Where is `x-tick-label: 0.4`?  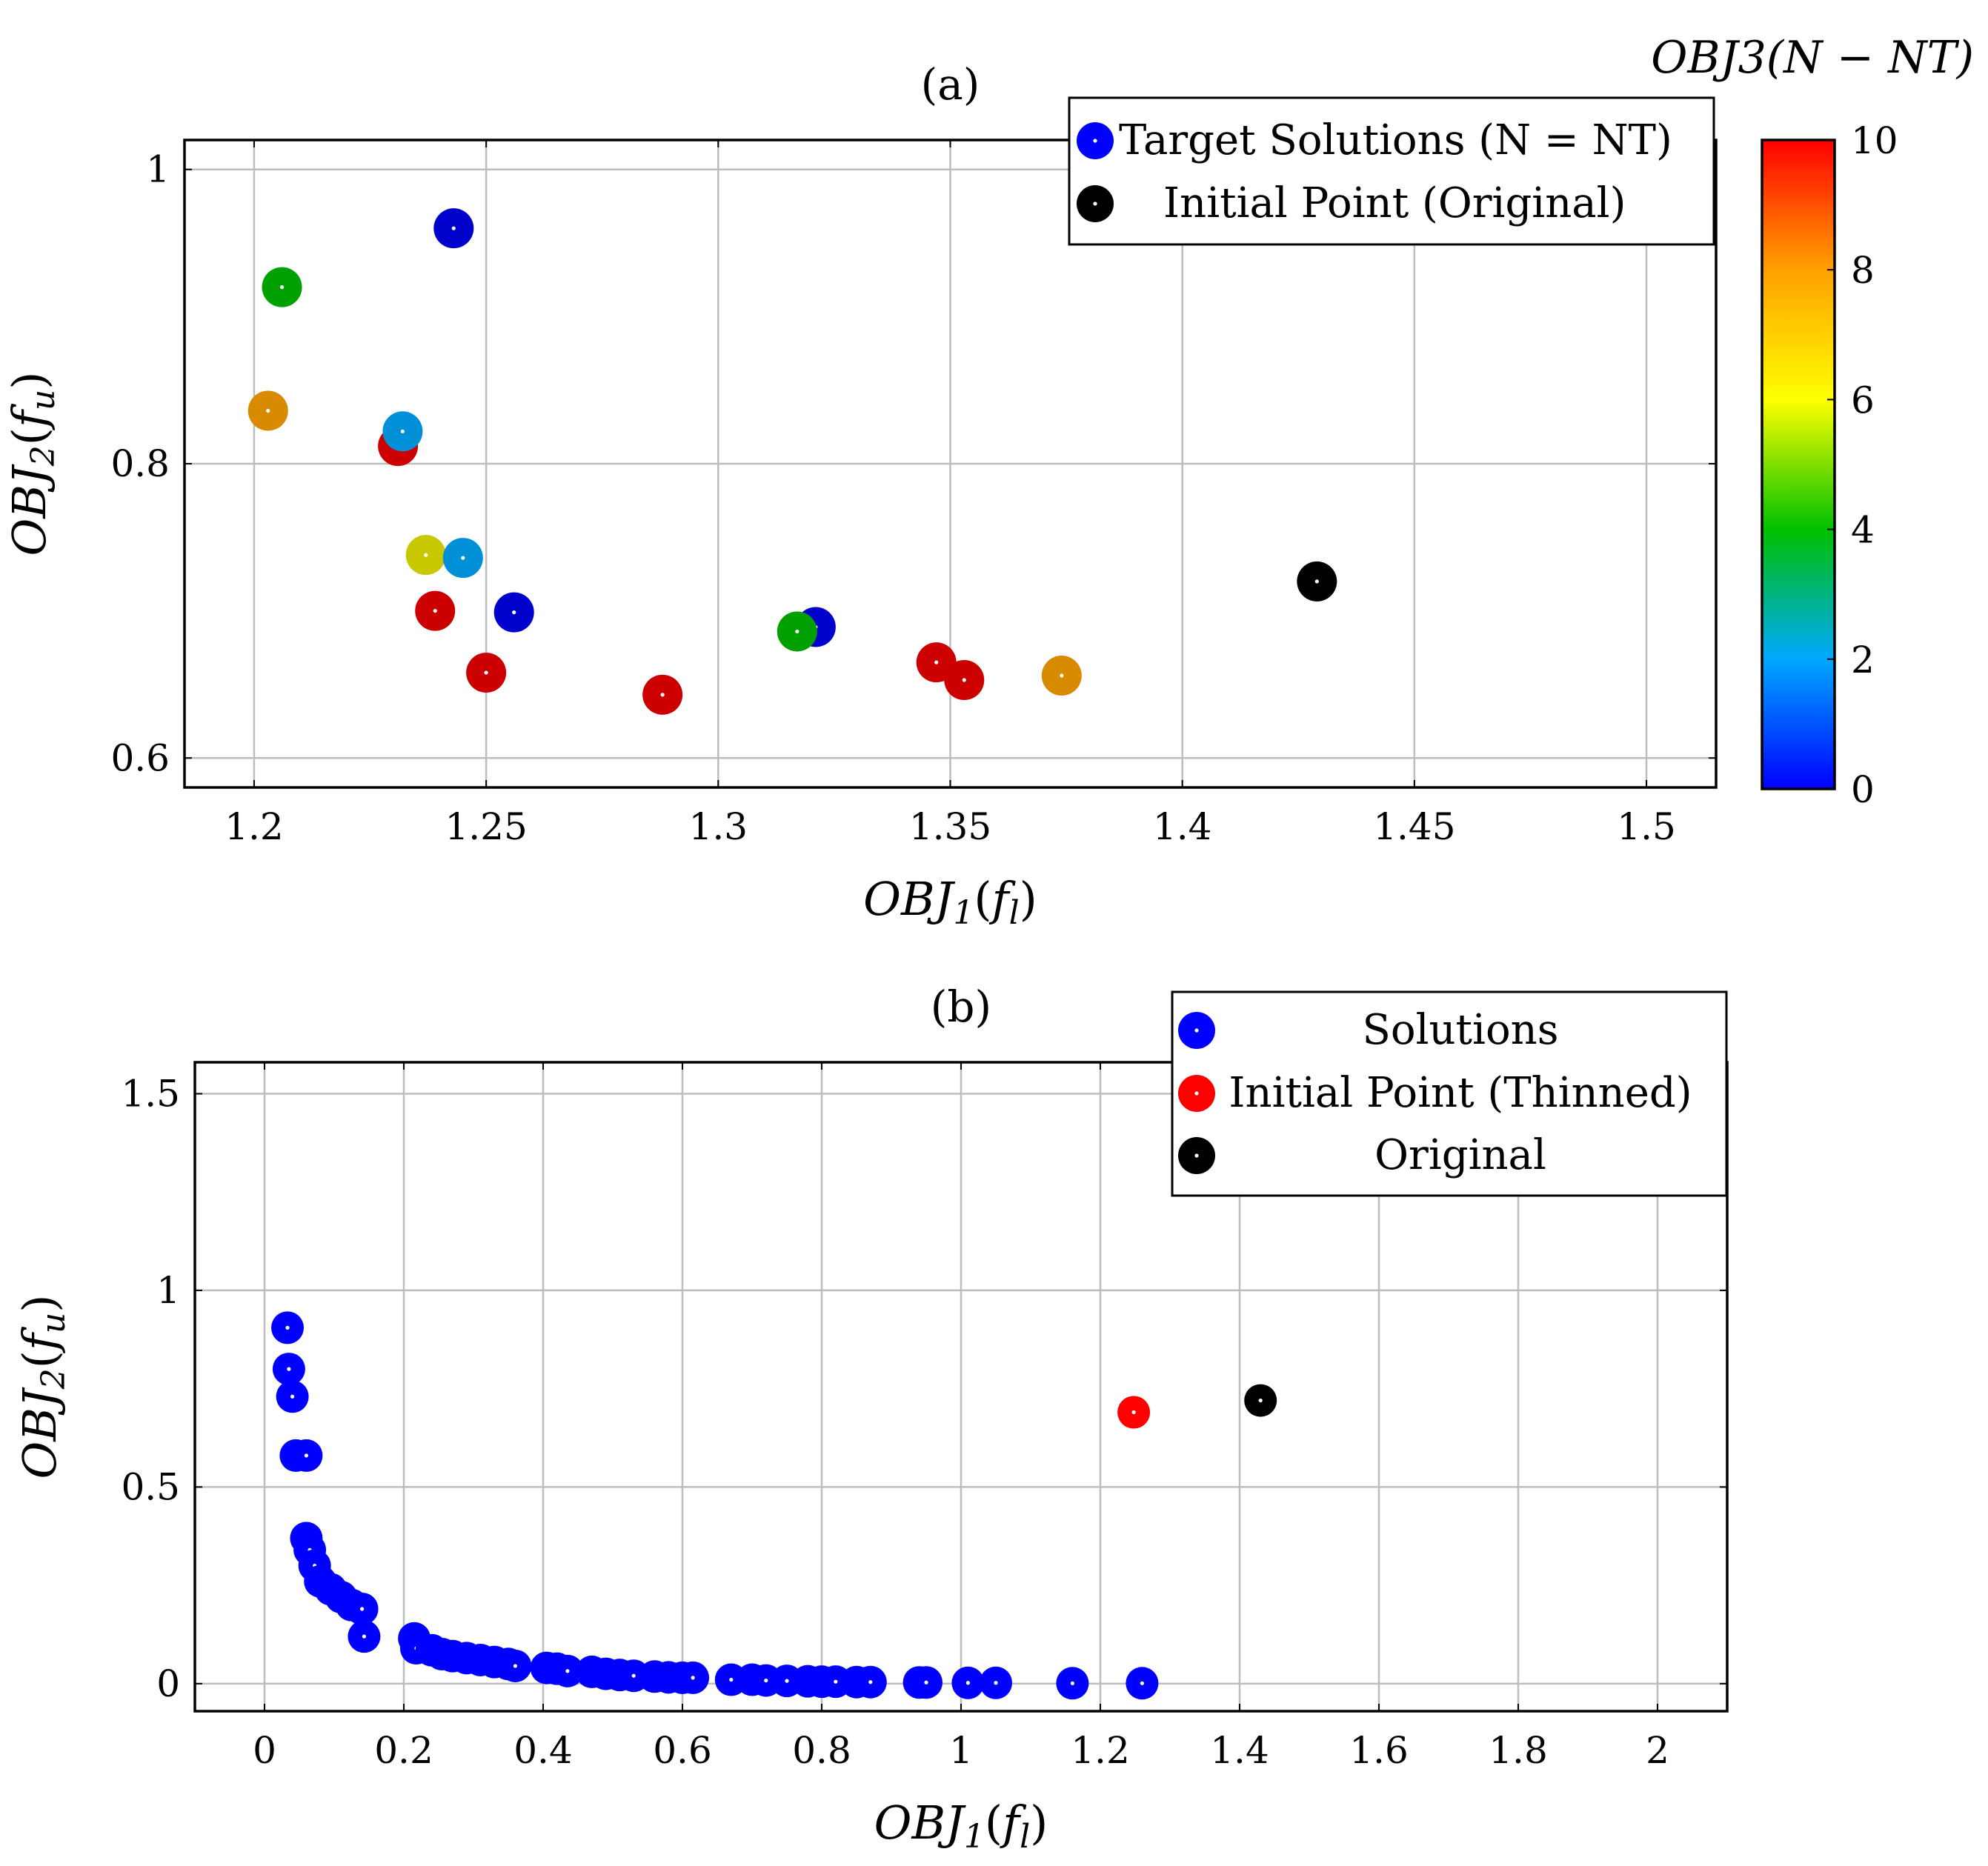 x-tick-label: 0.4 is located at coordinates (543, 1750).